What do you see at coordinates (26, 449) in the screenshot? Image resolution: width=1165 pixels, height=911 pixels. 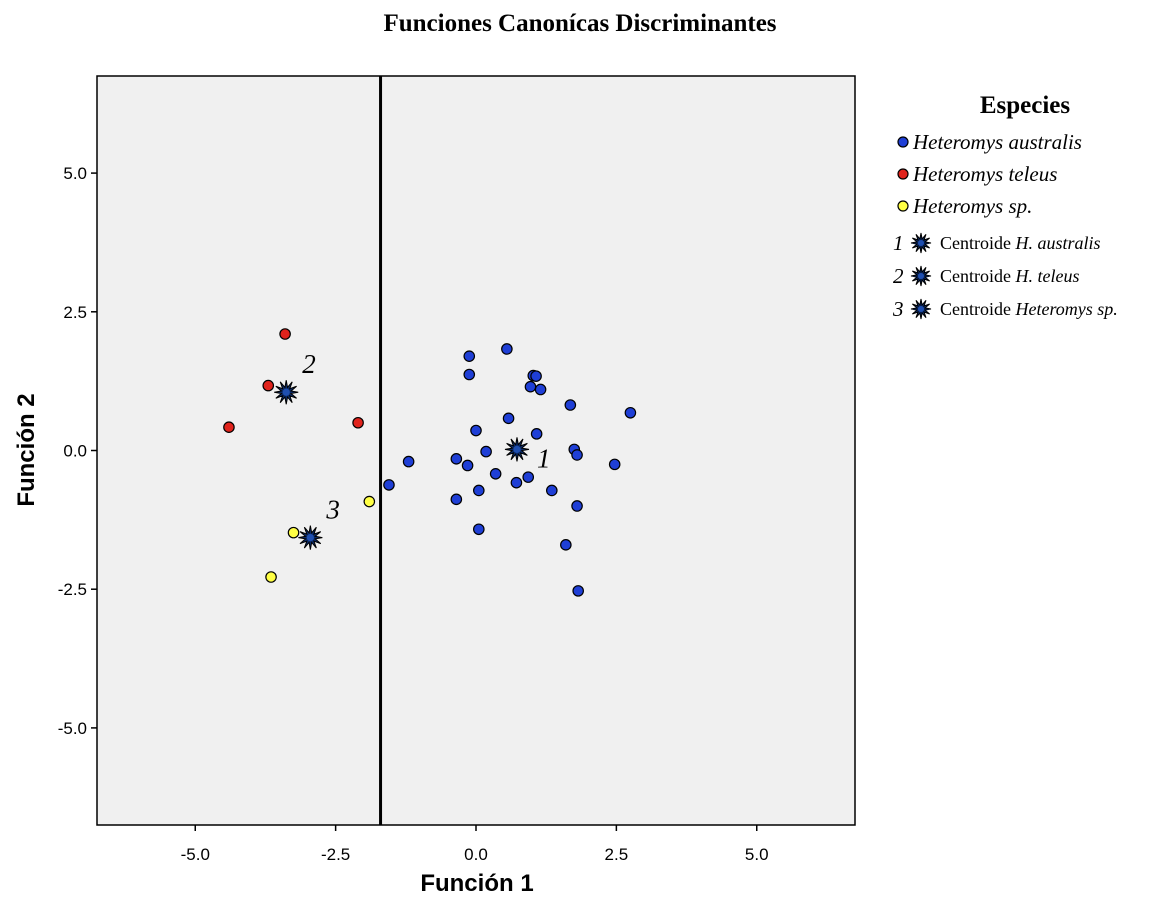 I see `y-axis-title: Función 2` at bounding box center [26, 449].